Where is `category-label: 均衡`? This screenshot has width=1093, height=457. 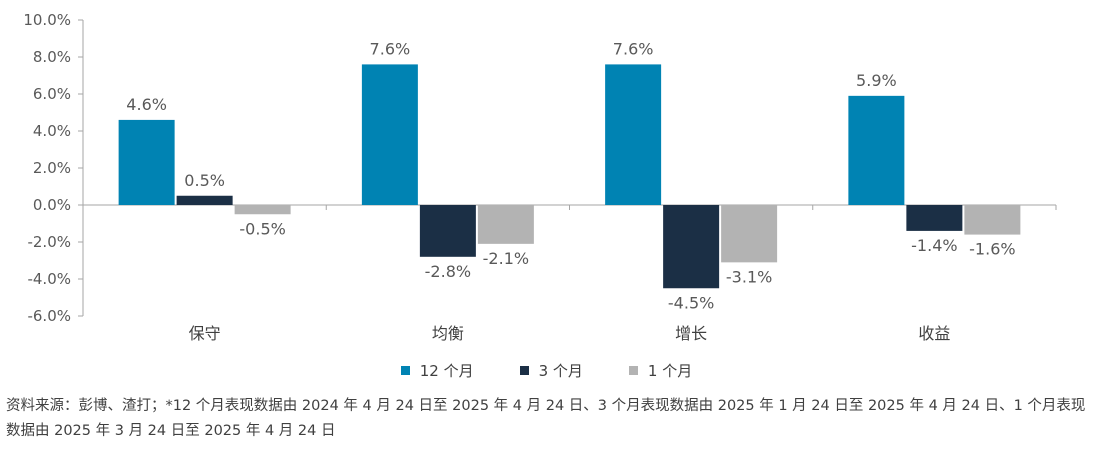 category-label: 均衡 is located at coordinates (448, 333).